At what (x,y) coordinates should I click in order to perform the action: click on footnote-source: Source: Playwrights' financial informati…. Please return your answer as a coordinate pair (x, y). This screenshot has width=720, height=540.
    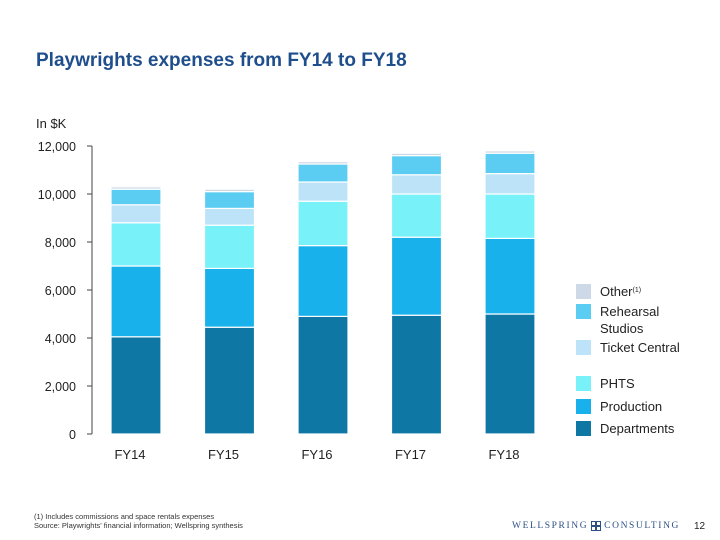
    Looking at the image, I should click on (138, 525).